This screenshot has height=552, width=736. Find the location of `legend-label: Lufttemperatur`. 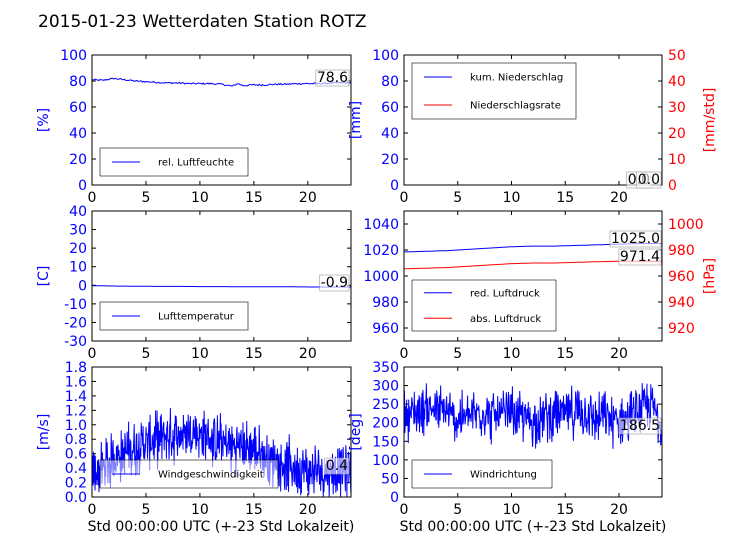

legend-label: Lufttemperatur is located at coordinates (196, 317).